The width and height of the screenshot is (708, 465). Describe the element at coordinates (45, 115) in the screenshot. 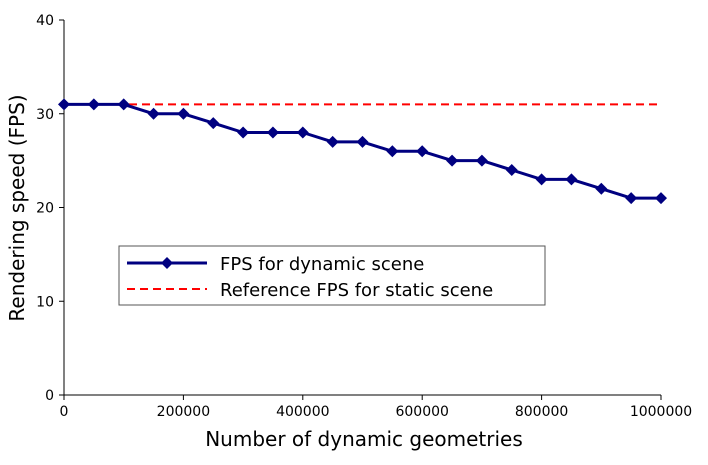

I see `y-tick-label: 30` at that location.